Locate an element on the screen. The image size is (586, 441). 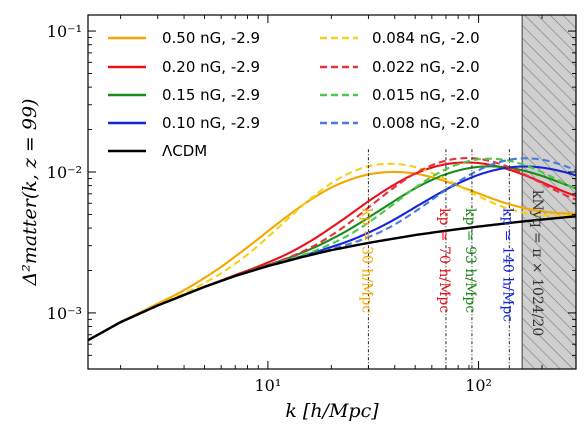
kp-marker-label-3: kp ≃ 93 h/Mpc is located at coordinates (470, 260).